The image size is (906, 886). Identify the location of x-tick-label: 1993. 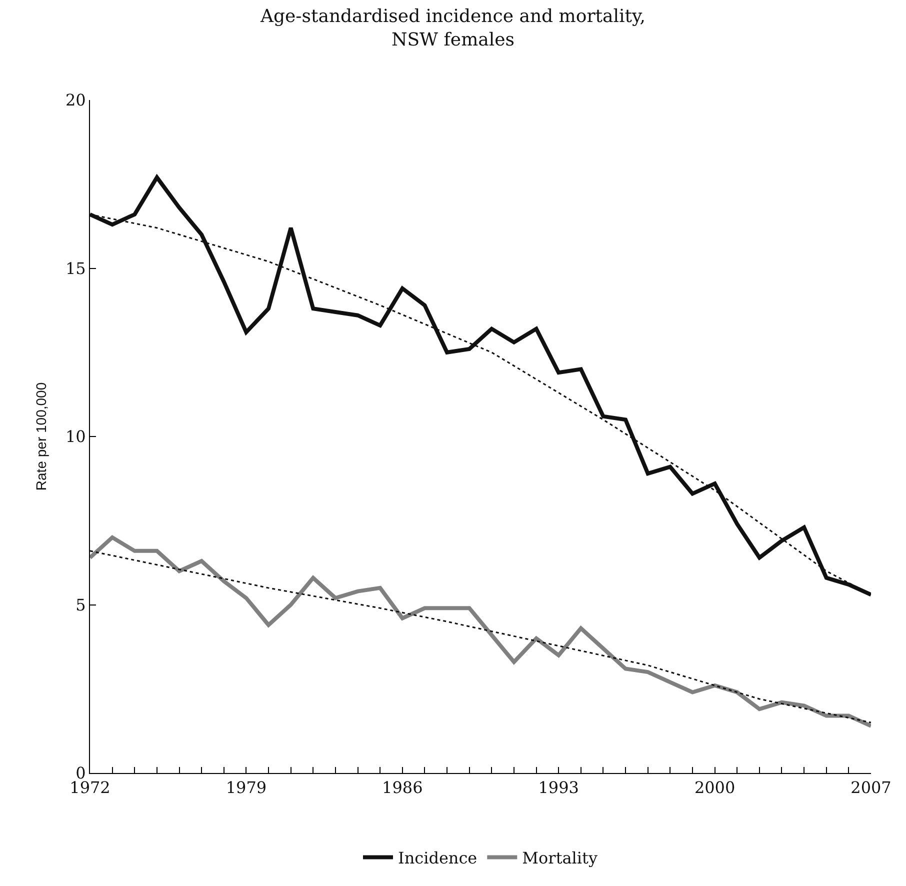
(558, 788).